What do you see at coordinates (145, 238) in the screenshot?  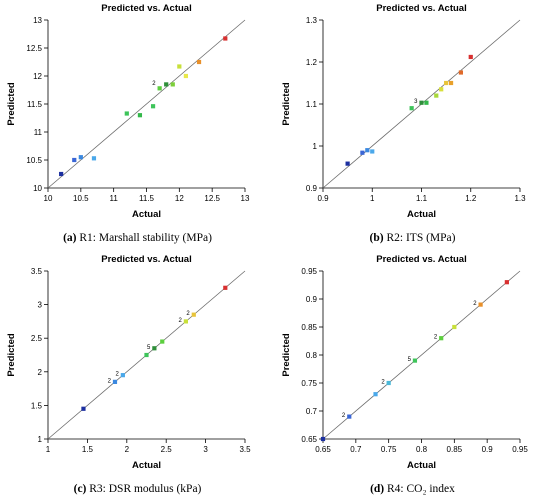 I see `caption-text-r1: R1: Marshall stability (MPa)` at bounding box center [145, 238].